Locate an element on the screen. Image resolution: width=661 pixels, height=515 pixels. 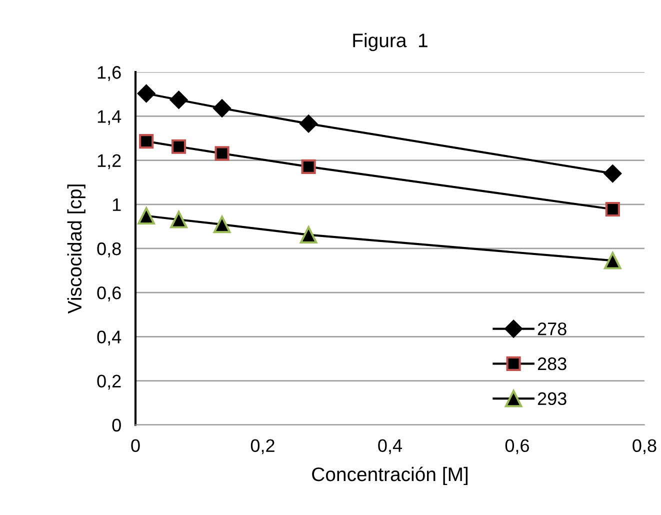
y-tick-label: 0,4 is located at coordinates (109, 338).